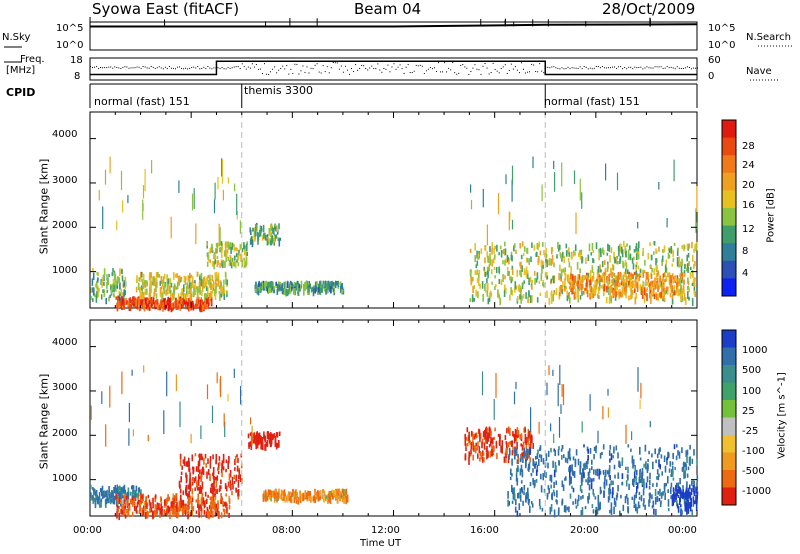 The height and width of the screenshot is (554, 800). Describe the element at coordinates (65, 478) in the screenshot. I see `velocity-ytick-1000: 1000` at that location.